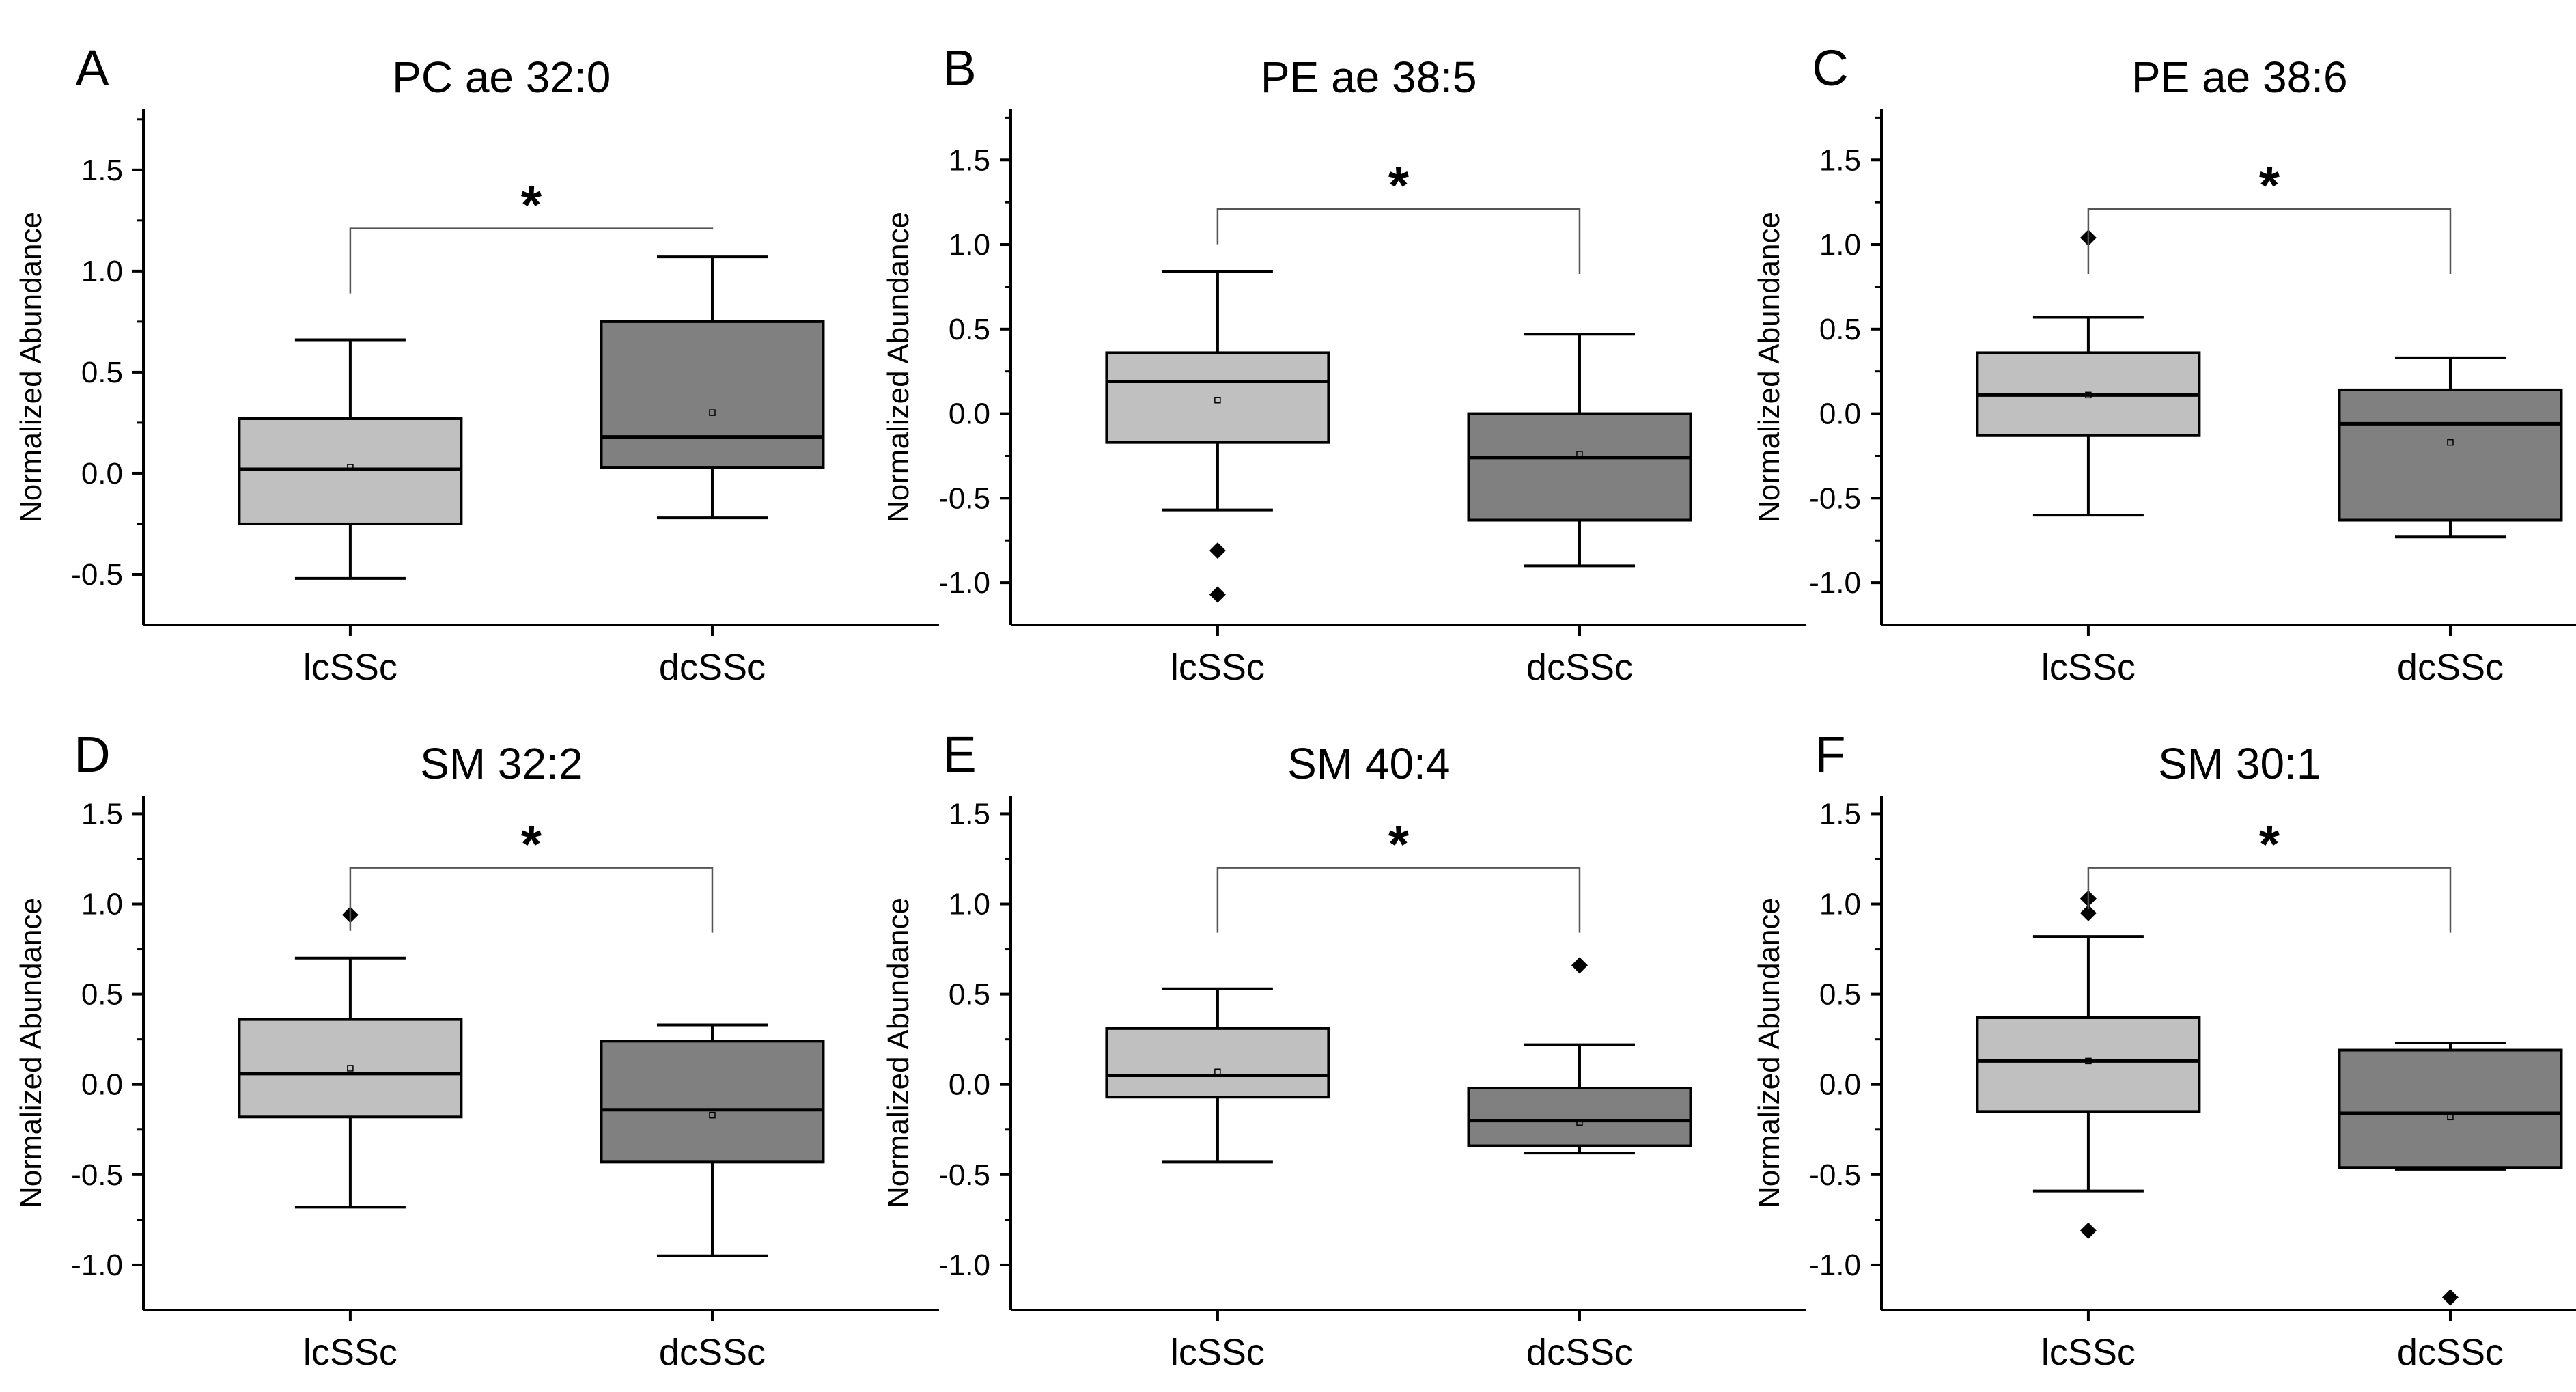  What do you see at coordinates (501, 764) in the screenshot?
I see `panel-title: SM 32:2` at bounding box center [501, 764].